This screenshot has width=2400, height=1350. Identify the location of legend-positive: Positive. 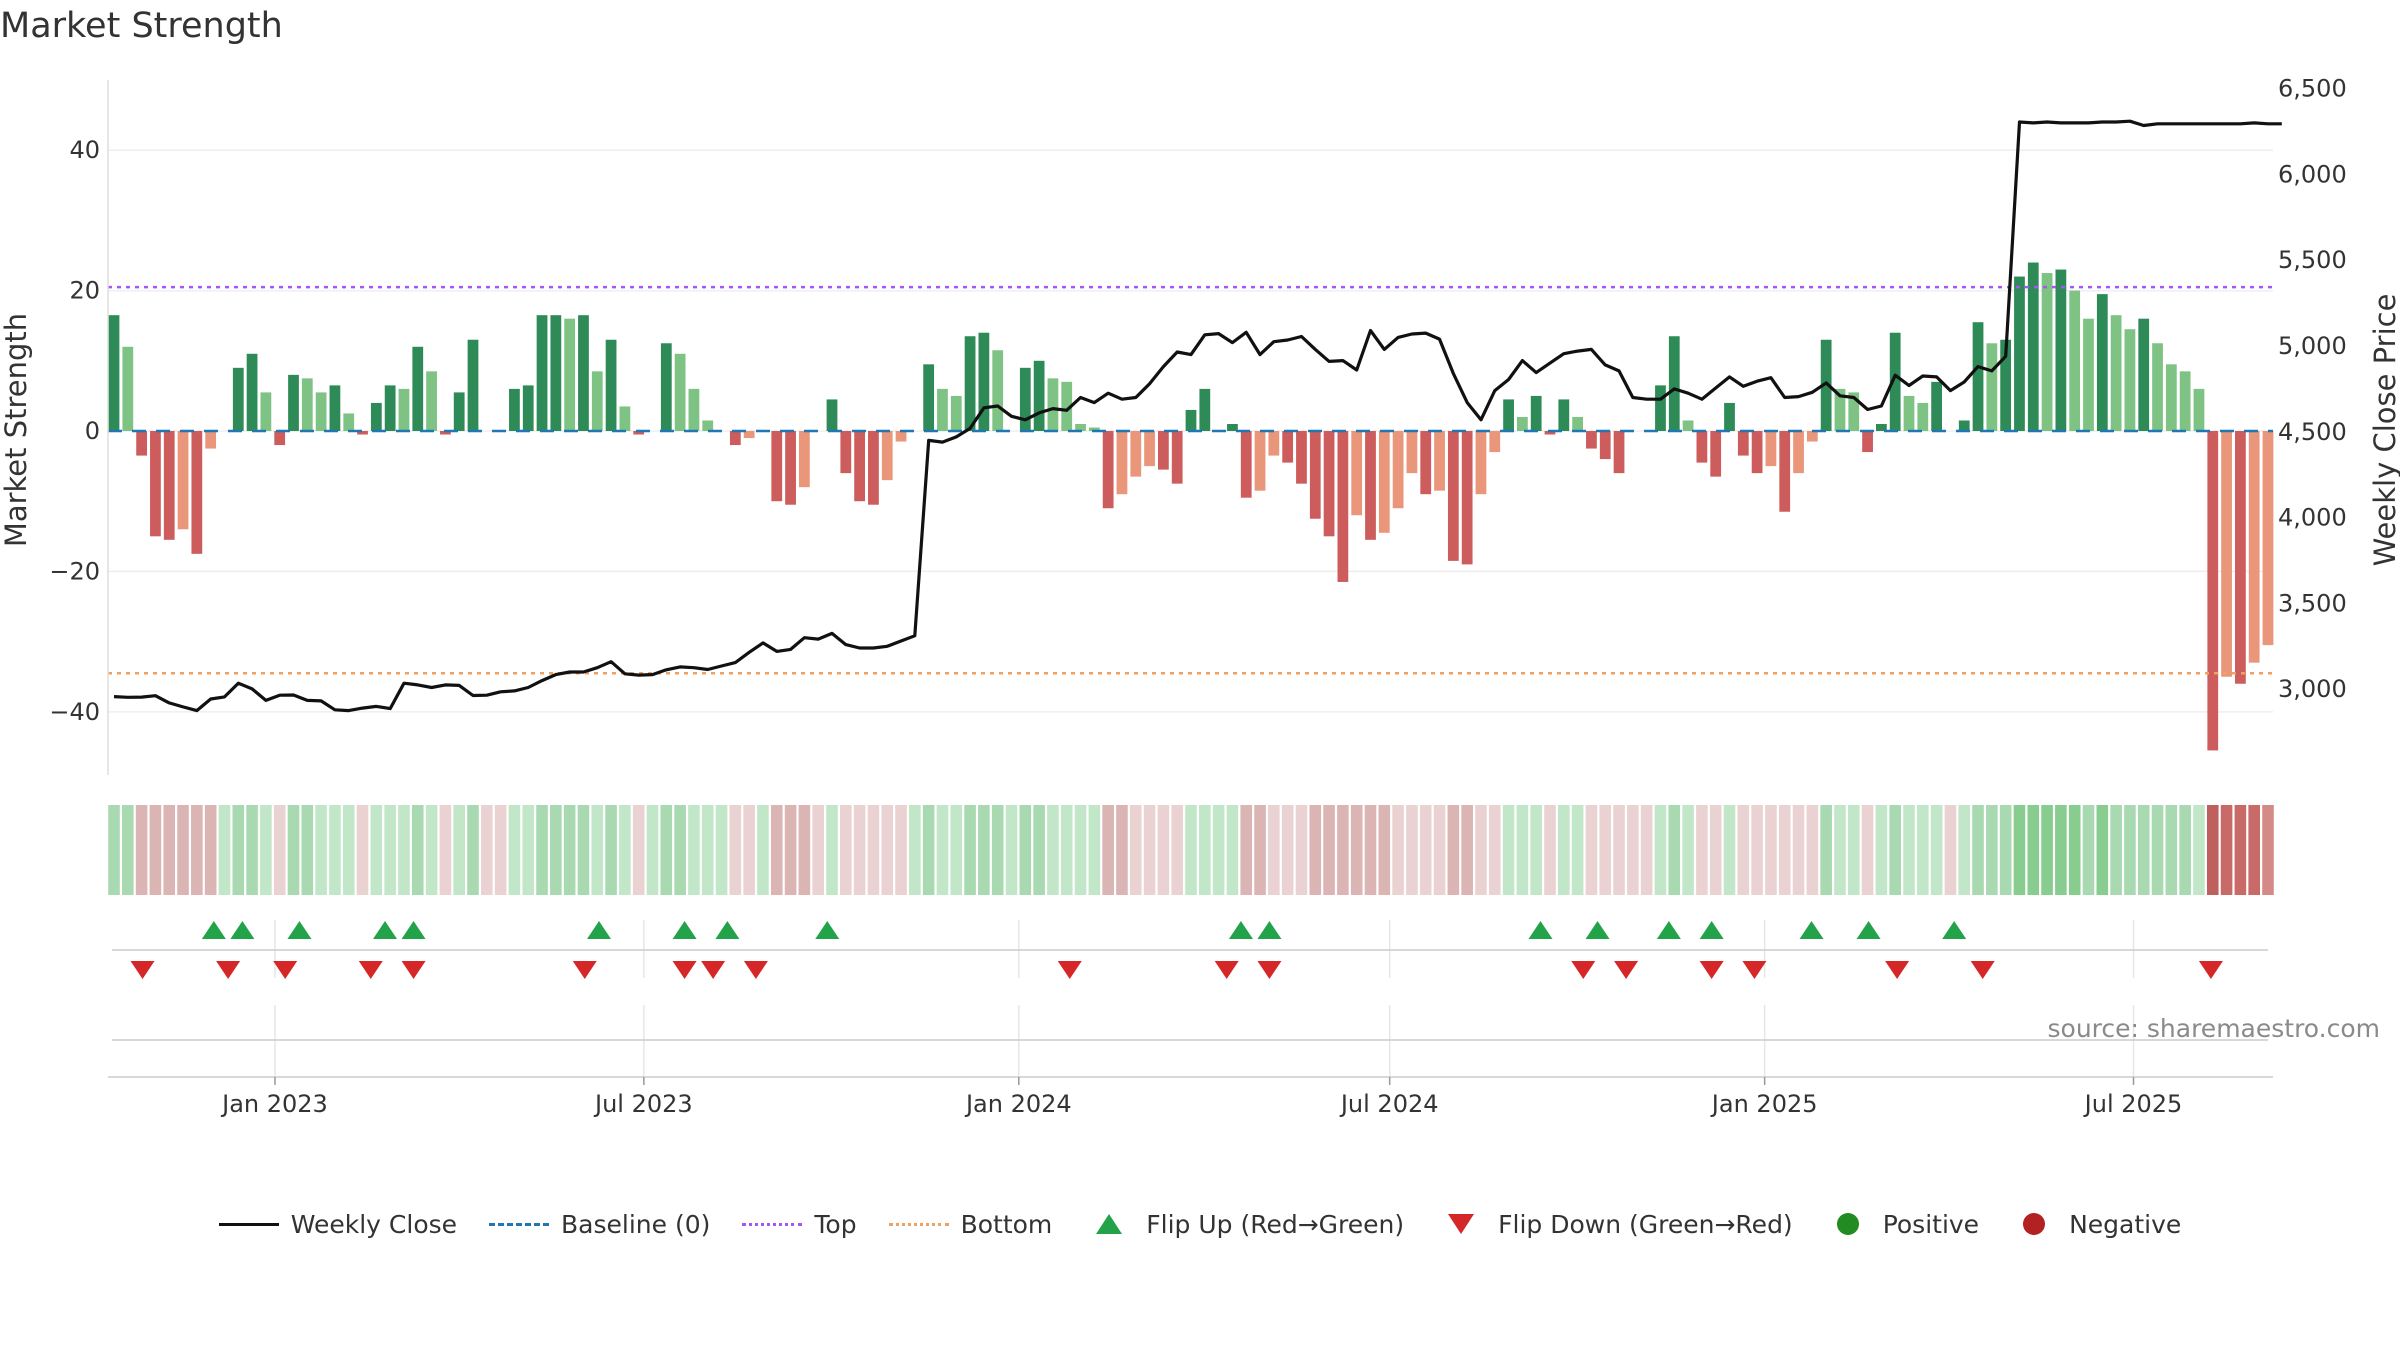
(1902, 1224).